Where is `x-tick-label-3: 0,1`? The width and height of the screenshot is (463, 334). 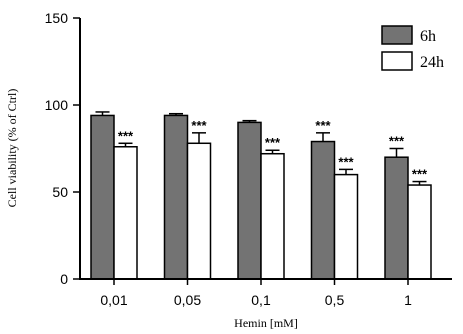
x-tick-label-3: 0,1 is located at coordinates (261, 300).